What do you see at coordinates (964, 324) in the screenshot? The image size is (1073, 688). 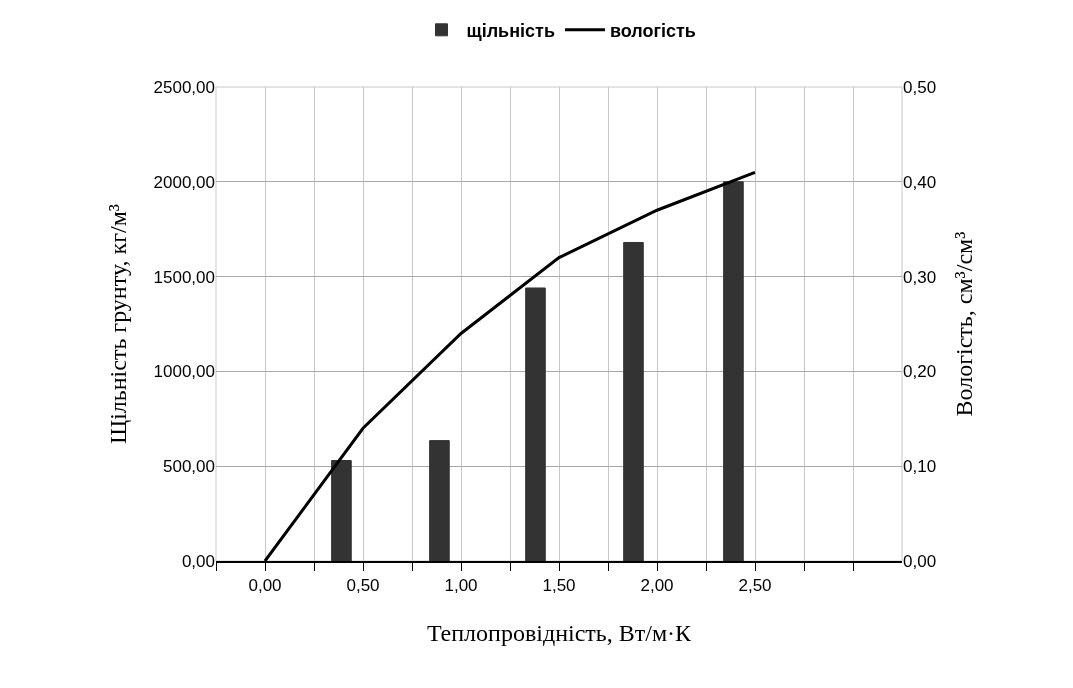 I see `y2-axis-title: Вологість, см³/см³` at bounding box center [964, 324].